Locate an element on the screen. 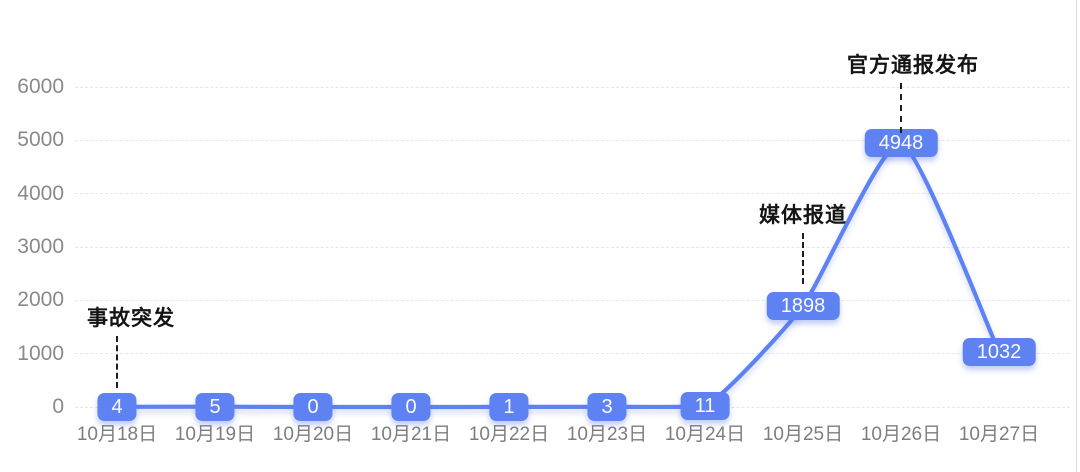 The width and height of the screenshot is (1080, 472). x-axis-tick-label: 10月22日 is located at coordinates (509, 434).